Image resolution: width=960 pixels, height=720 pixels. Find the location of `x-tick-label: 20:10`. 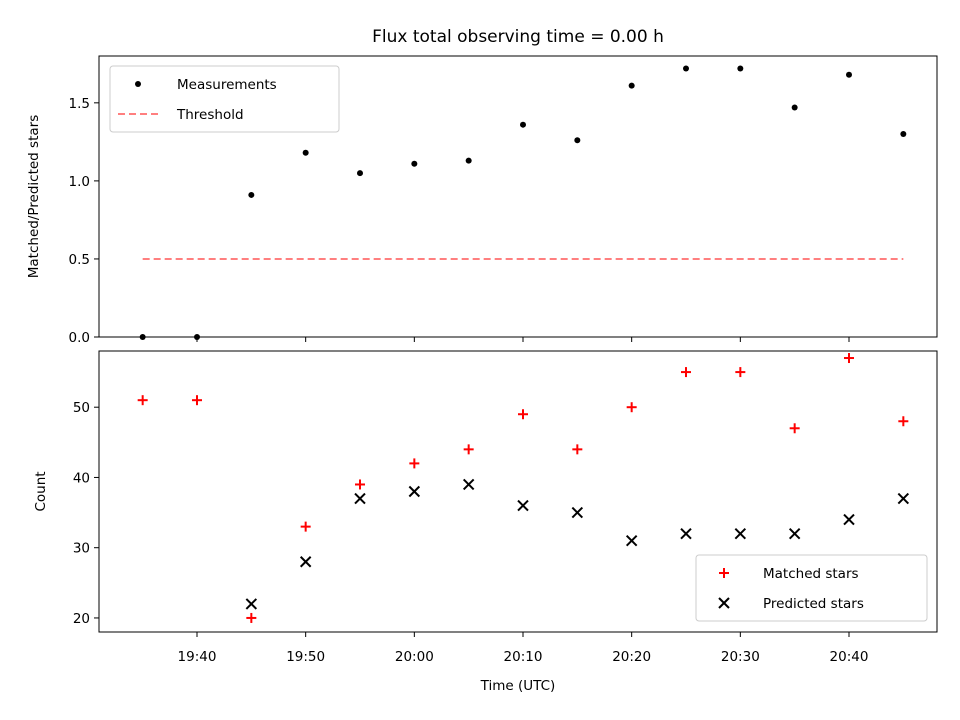

x-tick-label: 20:10 is located at coordinates (523, 657).